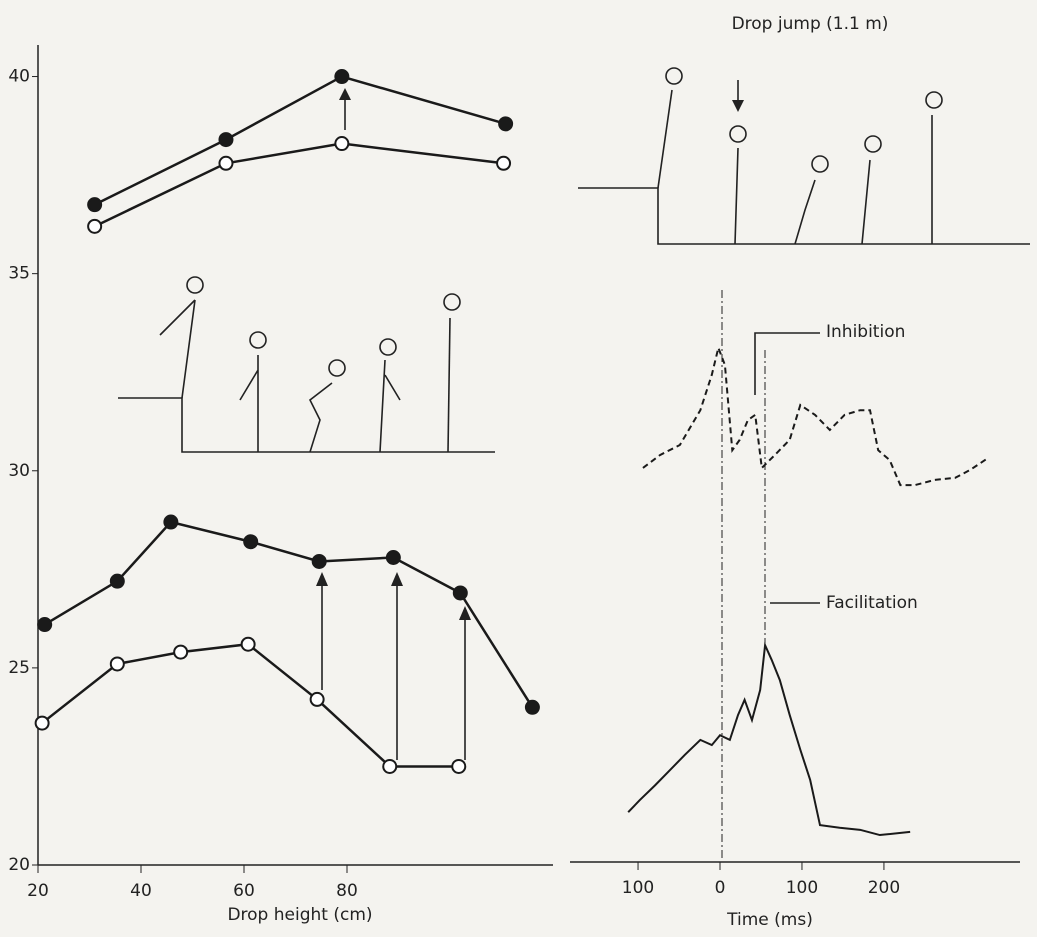 The height and width of the screenshot is (937, 1037). I want to click on arrows, so click(393, 424).